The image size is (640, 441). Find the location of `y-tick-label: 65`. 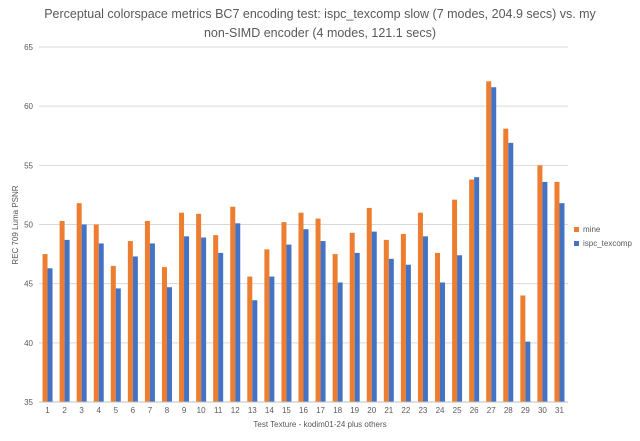

y-tick-label: 65 is located at coordinates (28, 47).